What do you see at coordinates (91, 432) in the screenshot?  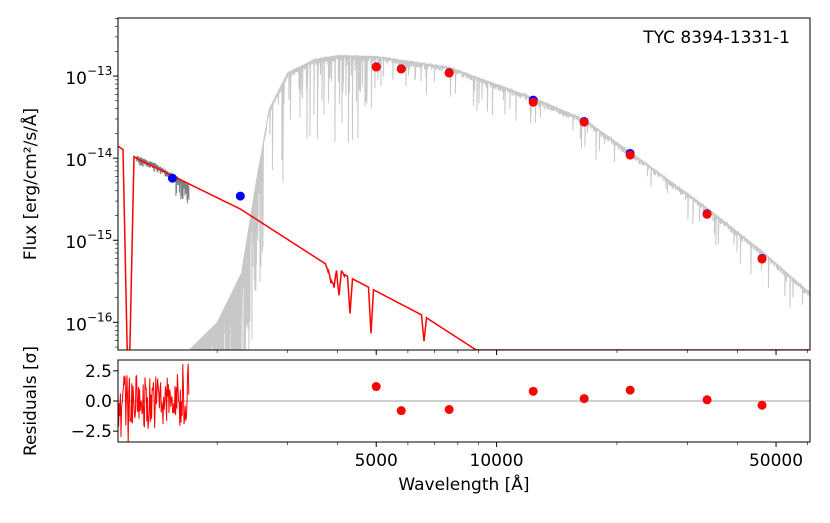 I see `residual-y-tick-label: −2.5` at bounding box center [91, 432].